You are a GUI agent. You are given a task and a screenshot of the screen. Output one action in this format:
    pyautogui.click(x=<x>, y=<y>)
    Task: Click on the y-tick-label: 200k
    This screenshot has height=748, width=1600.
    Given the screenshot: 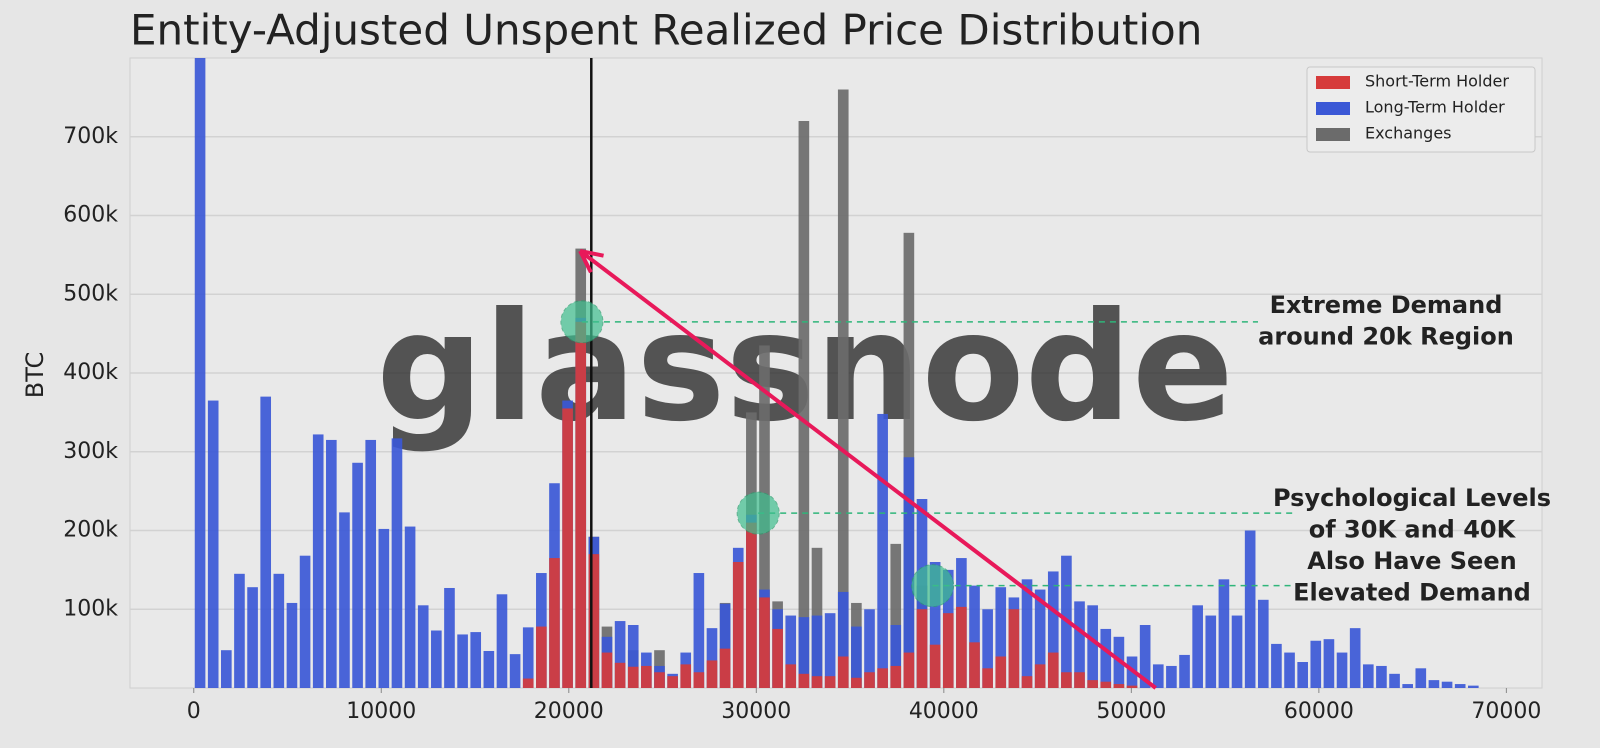 What is the action you would take?
    pyautogui.click(x=90, y=530)
    